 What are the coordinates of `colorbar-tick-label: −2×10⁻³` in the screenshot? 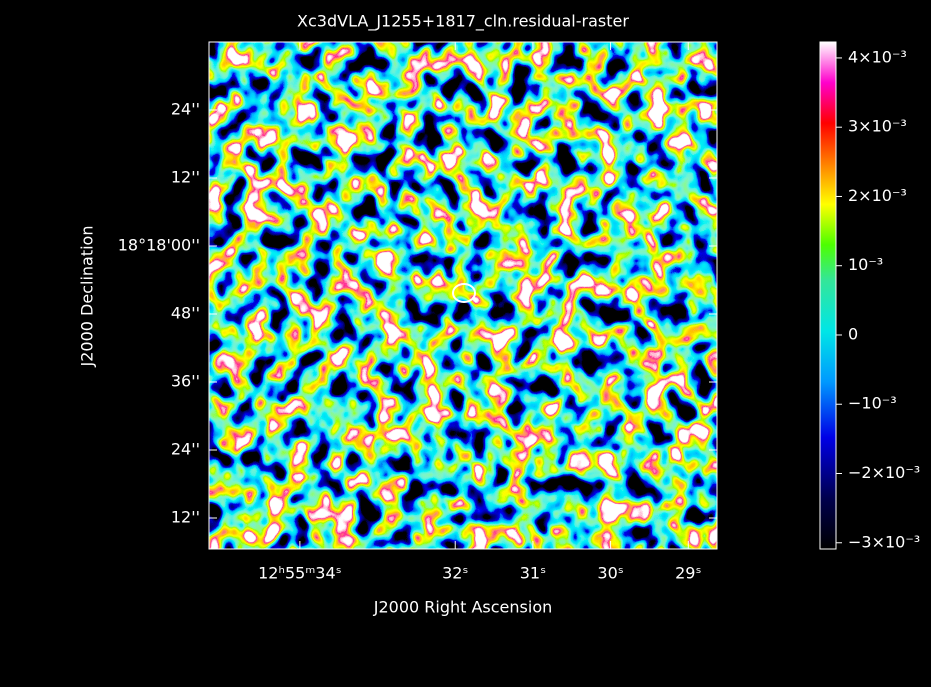 It's located at (884, 472).